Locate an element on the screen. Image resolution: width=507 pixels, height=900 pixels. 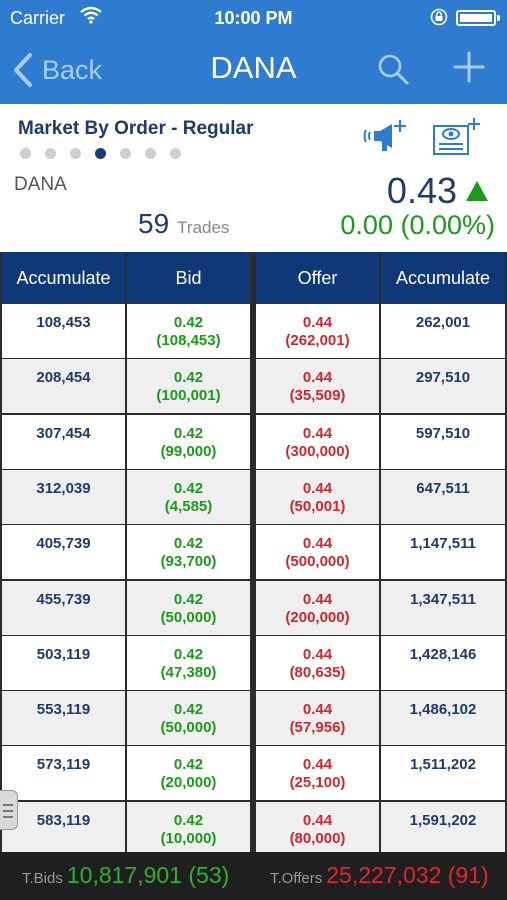
cell-offer-accumulate-offer-acc: 1,347,511 is located at coordinates (443, 599).